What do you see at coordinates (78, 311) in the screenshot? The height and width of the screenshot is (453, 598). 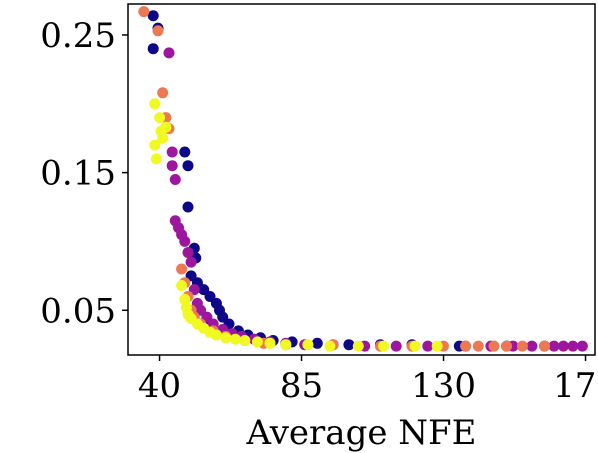 I see `y-tick-label: 0.05` at bounding box center [78, 311].